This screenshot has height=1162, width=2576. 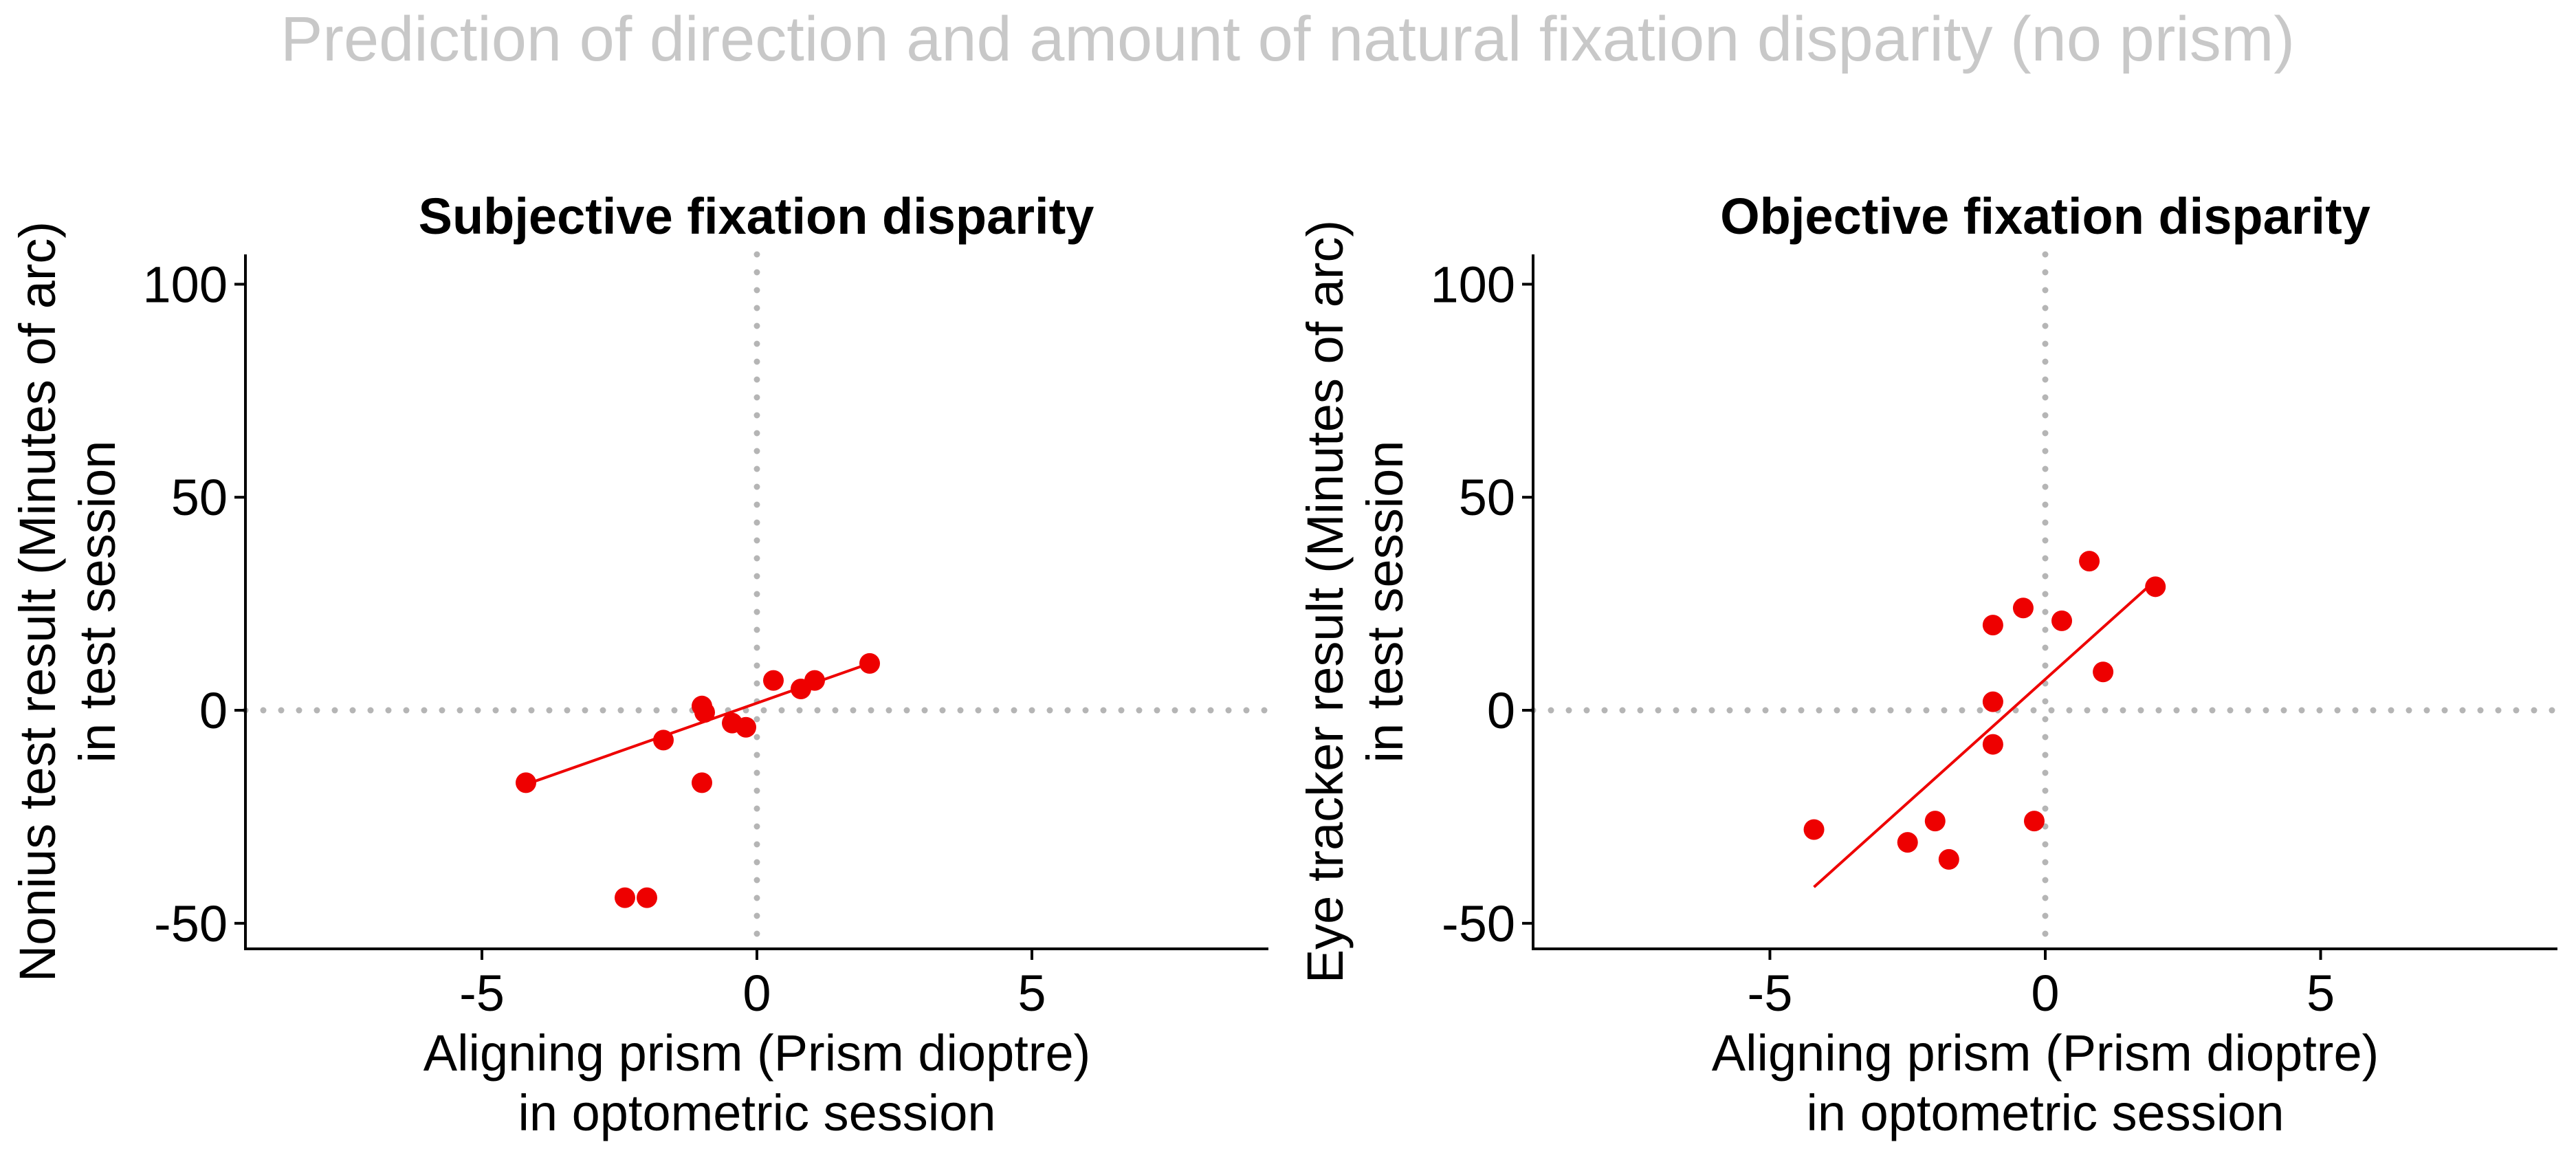 I want to click on chart0-xtick-label: 0, so click(x=756, y=994).